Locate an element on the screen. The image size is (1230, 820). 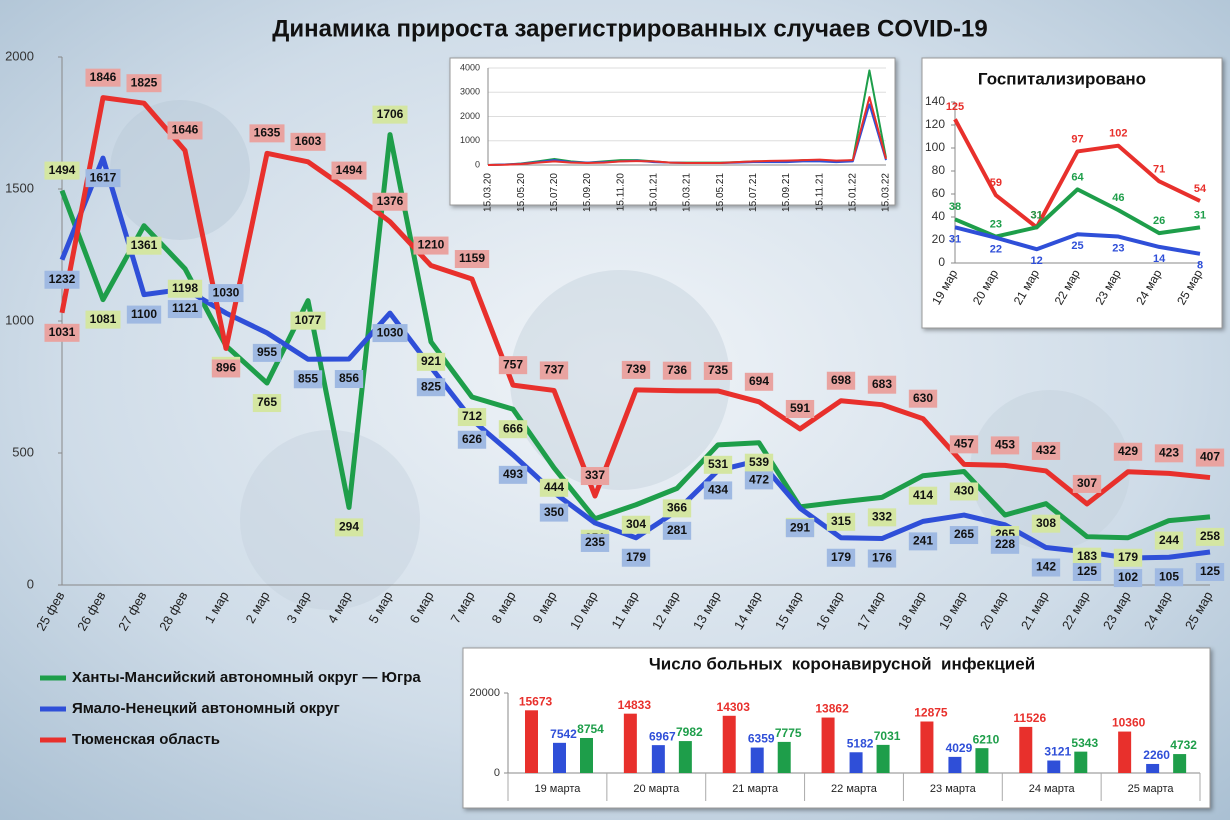
y-tick-label: 80 is located at coordinates (939, 170).